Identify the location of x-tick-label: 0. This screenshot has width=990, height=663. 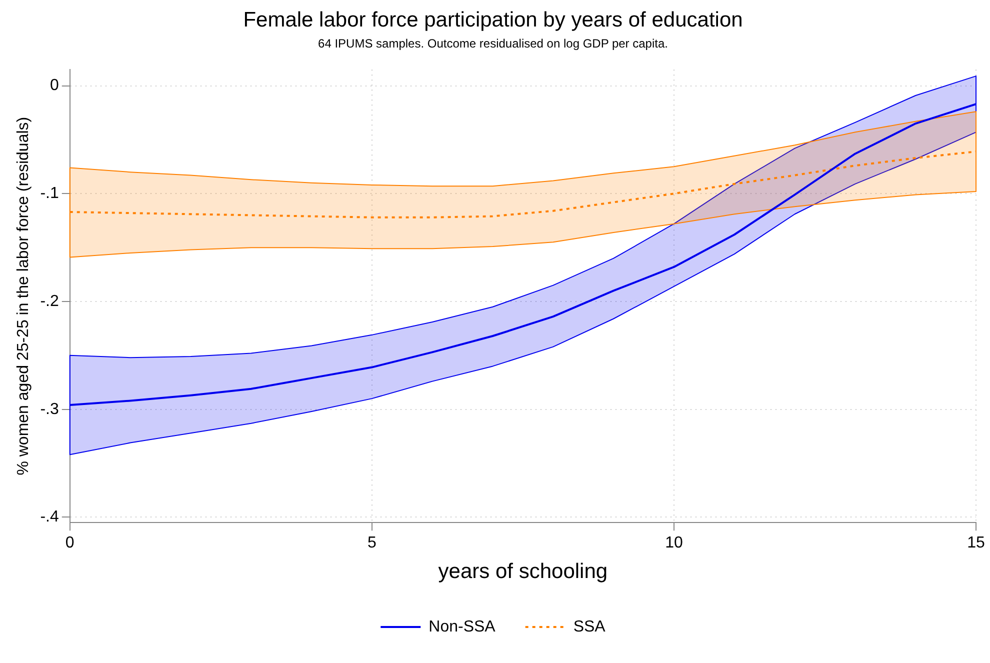
(69, 543).